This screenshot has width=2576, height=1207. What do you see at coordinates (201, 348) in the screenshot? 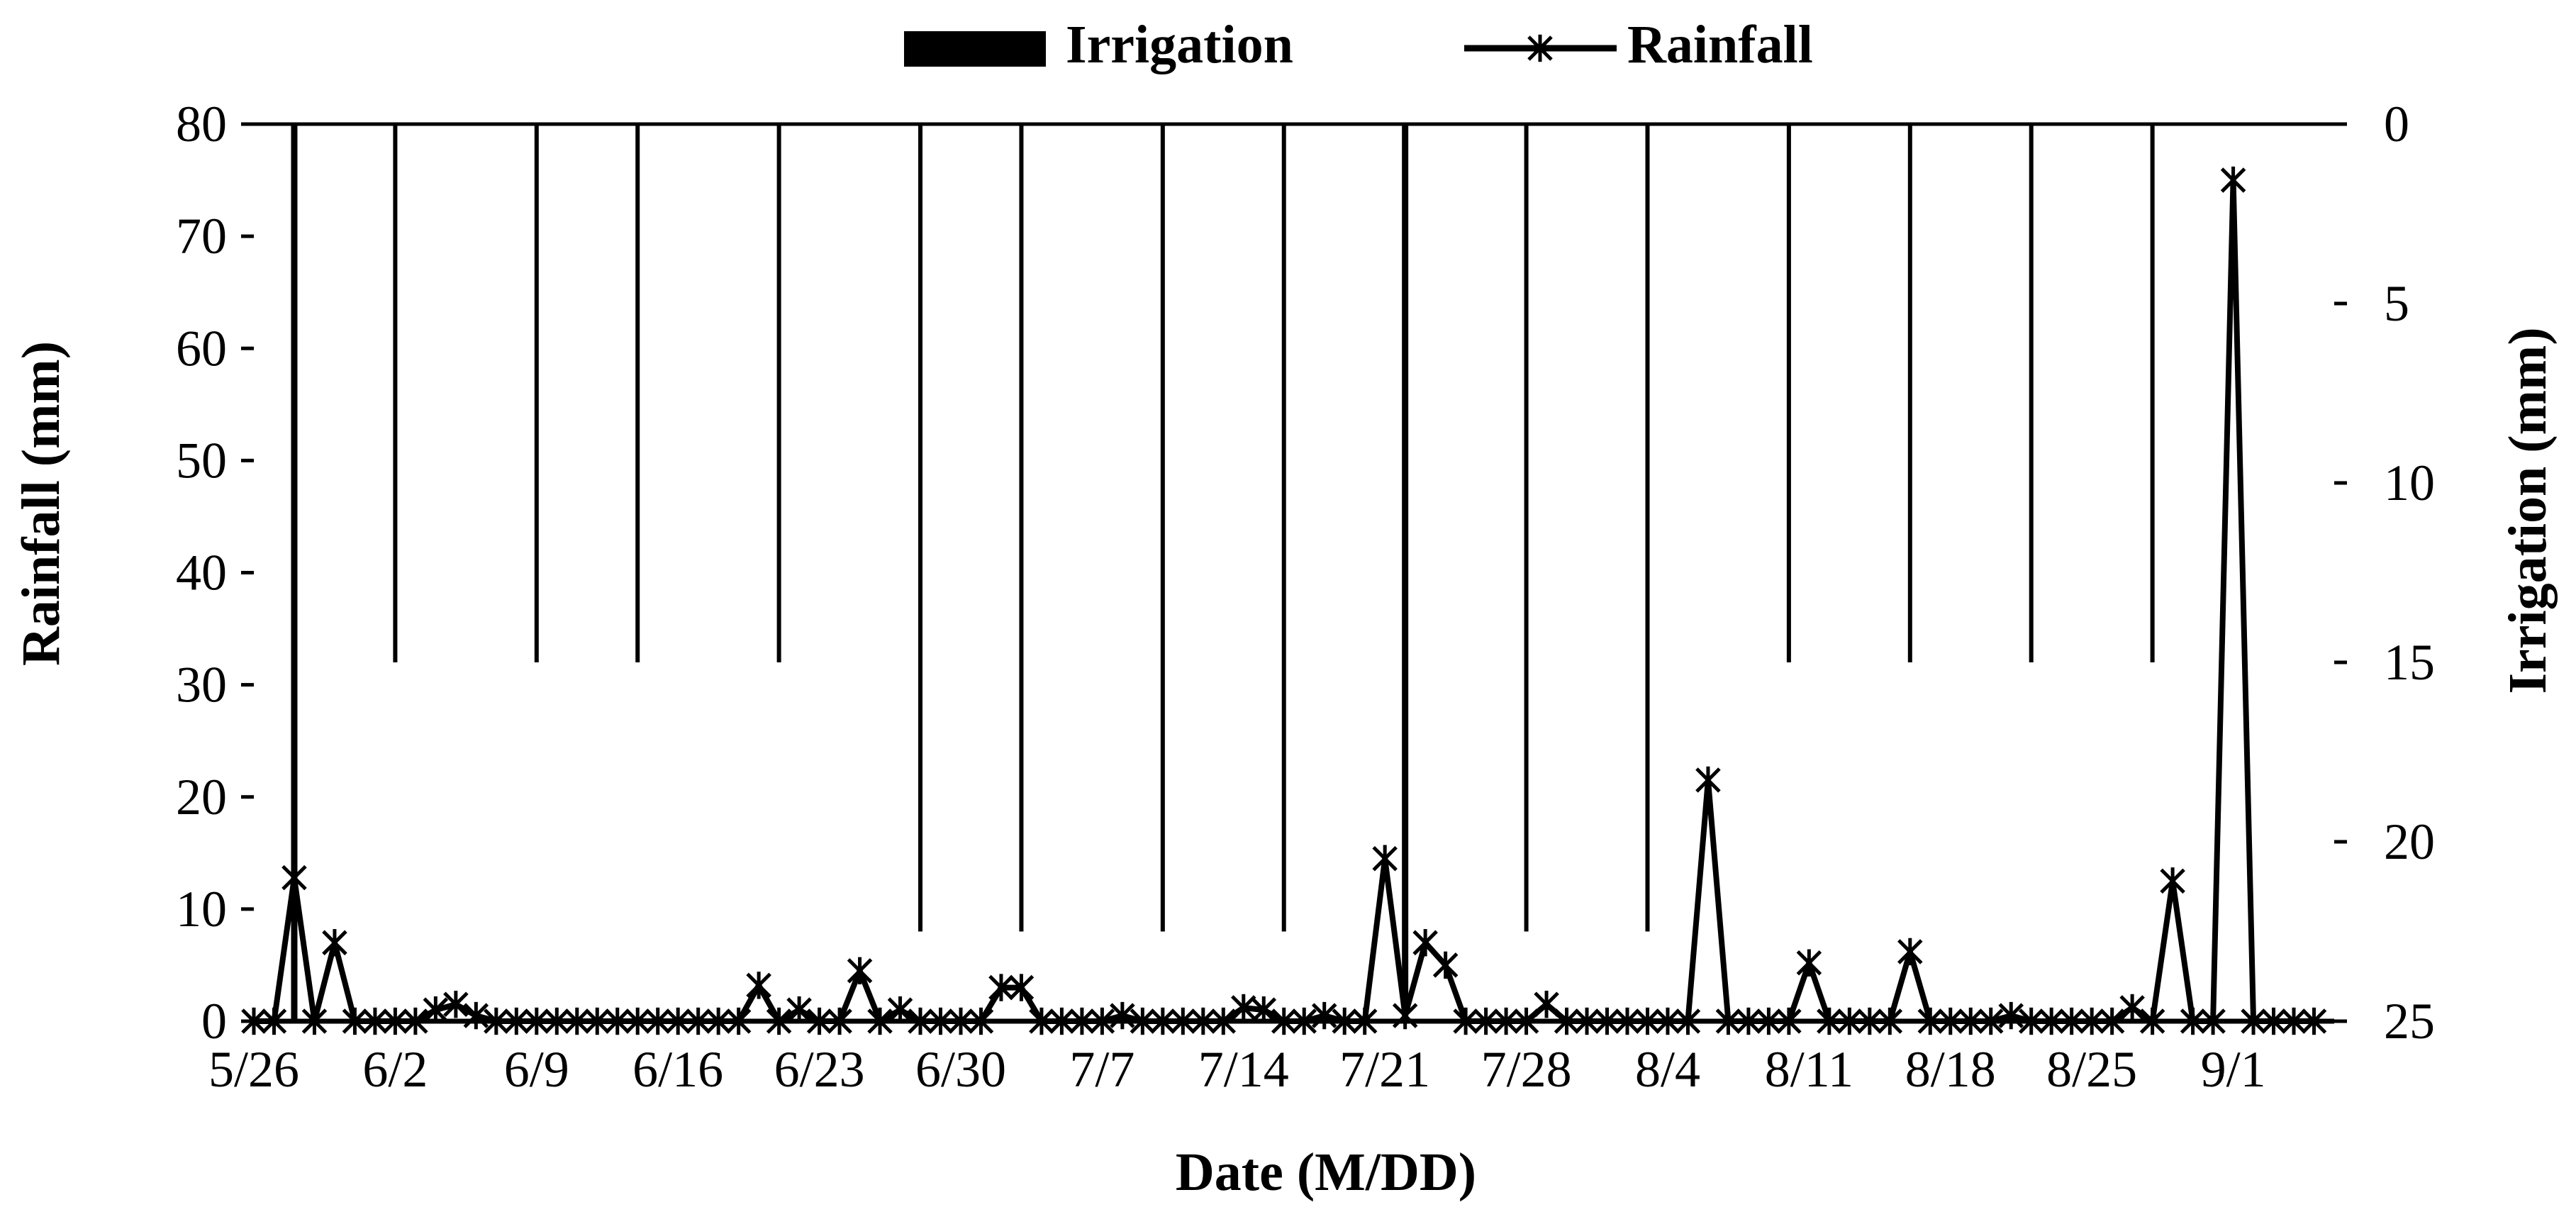
I see `y-left-tick-label: 60` at bounding box center [201, 348].